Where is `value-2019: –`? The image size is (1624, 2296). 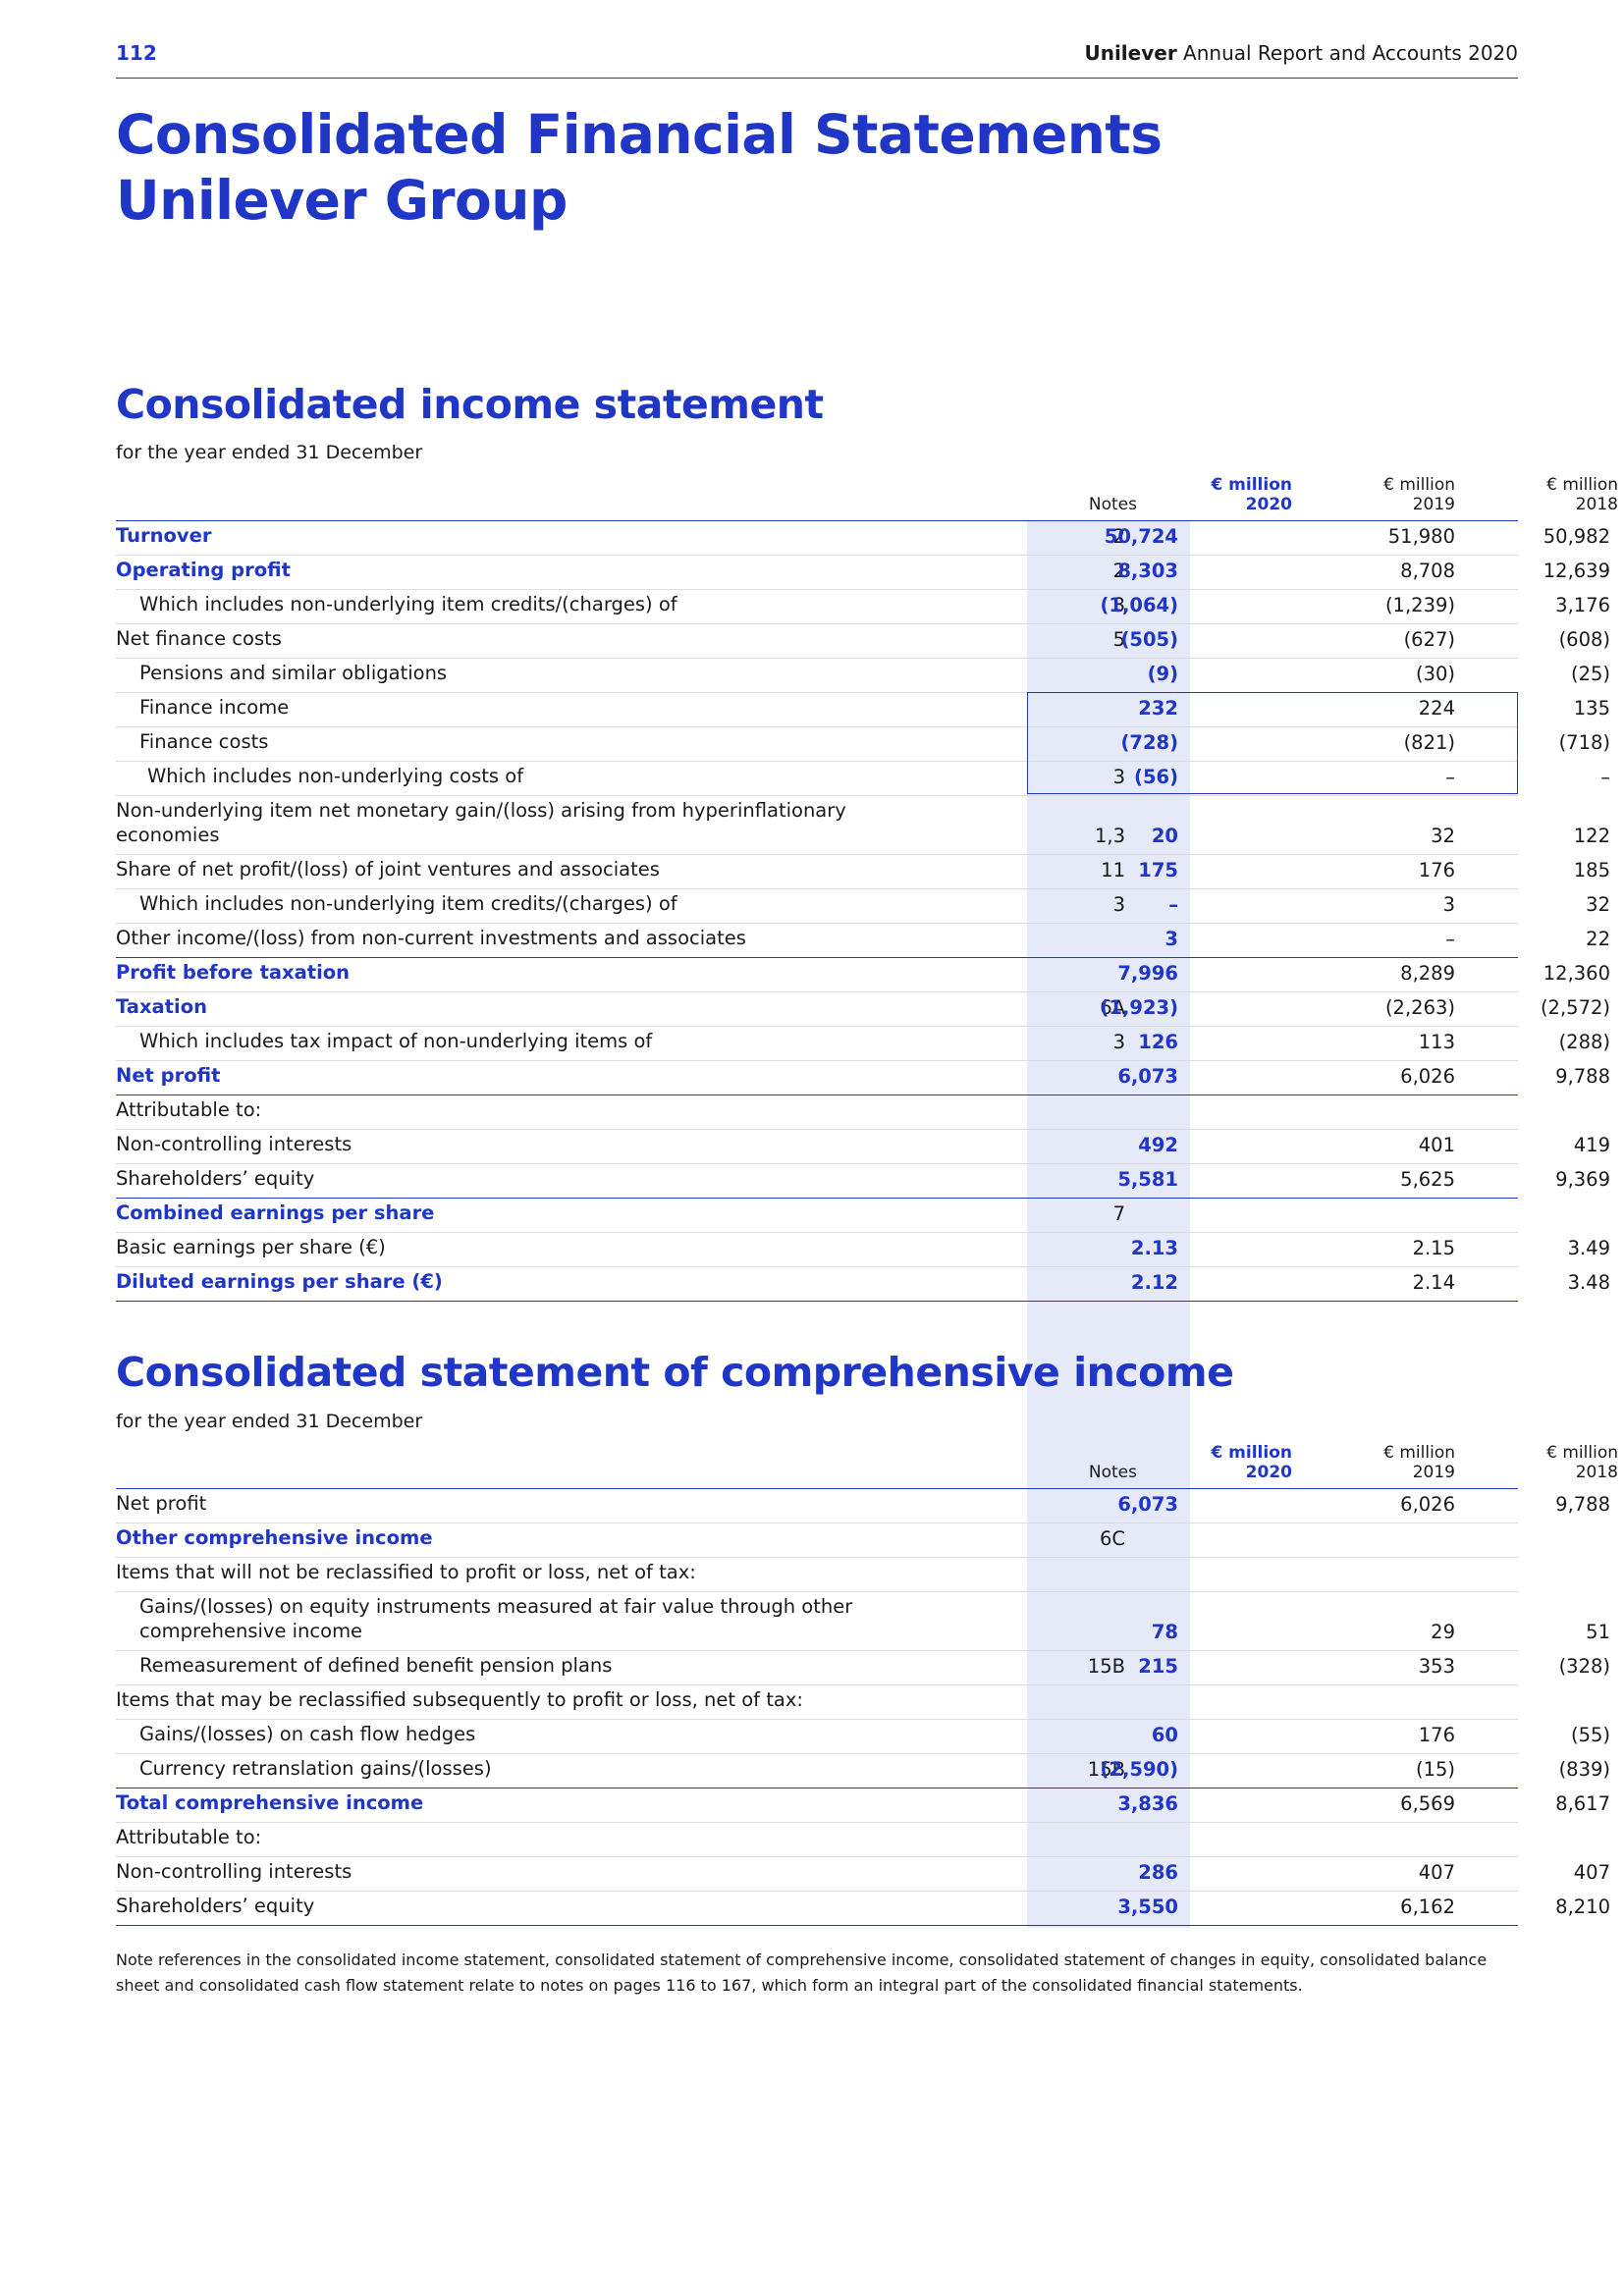 value-2019: – is located at coordinates (1450, 777).